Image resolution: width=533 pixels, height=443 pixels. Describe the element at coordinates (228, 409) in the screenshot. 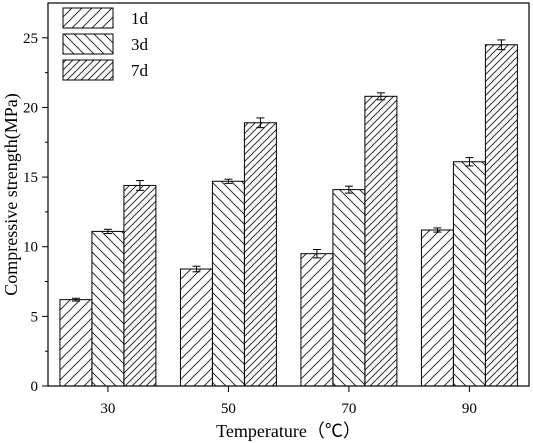

I see `x-tick-label-50: 50` at that location.